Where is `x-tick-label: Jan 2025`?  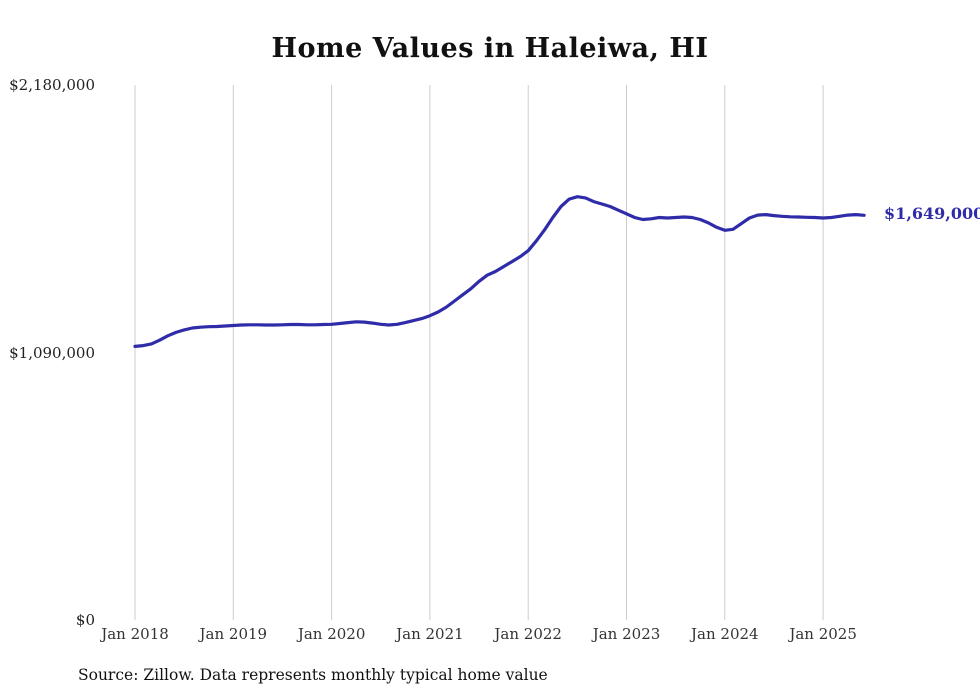 x-tick-label: Jan 2025 is located at coordinates (823, 634).